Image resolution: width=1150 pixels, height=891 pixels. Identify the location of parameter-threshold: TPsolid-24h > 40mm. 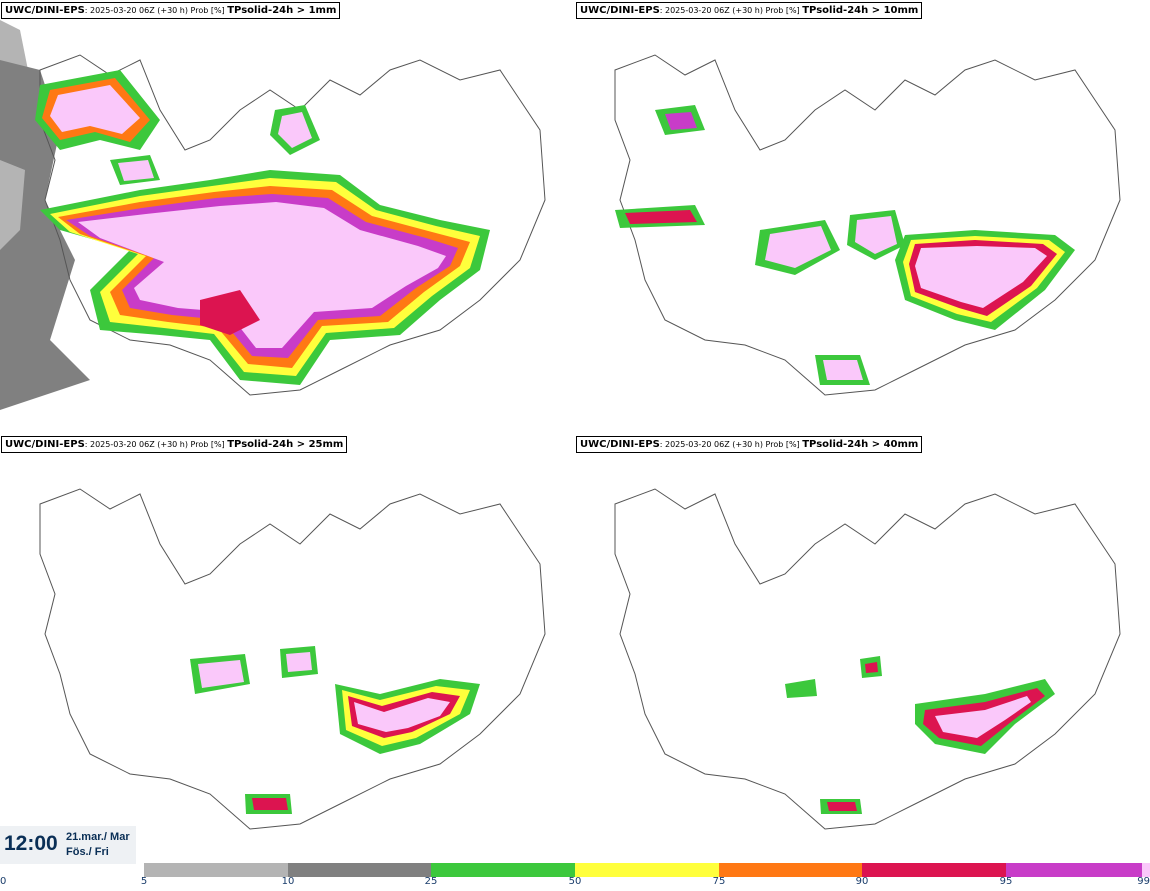
(860, 444).